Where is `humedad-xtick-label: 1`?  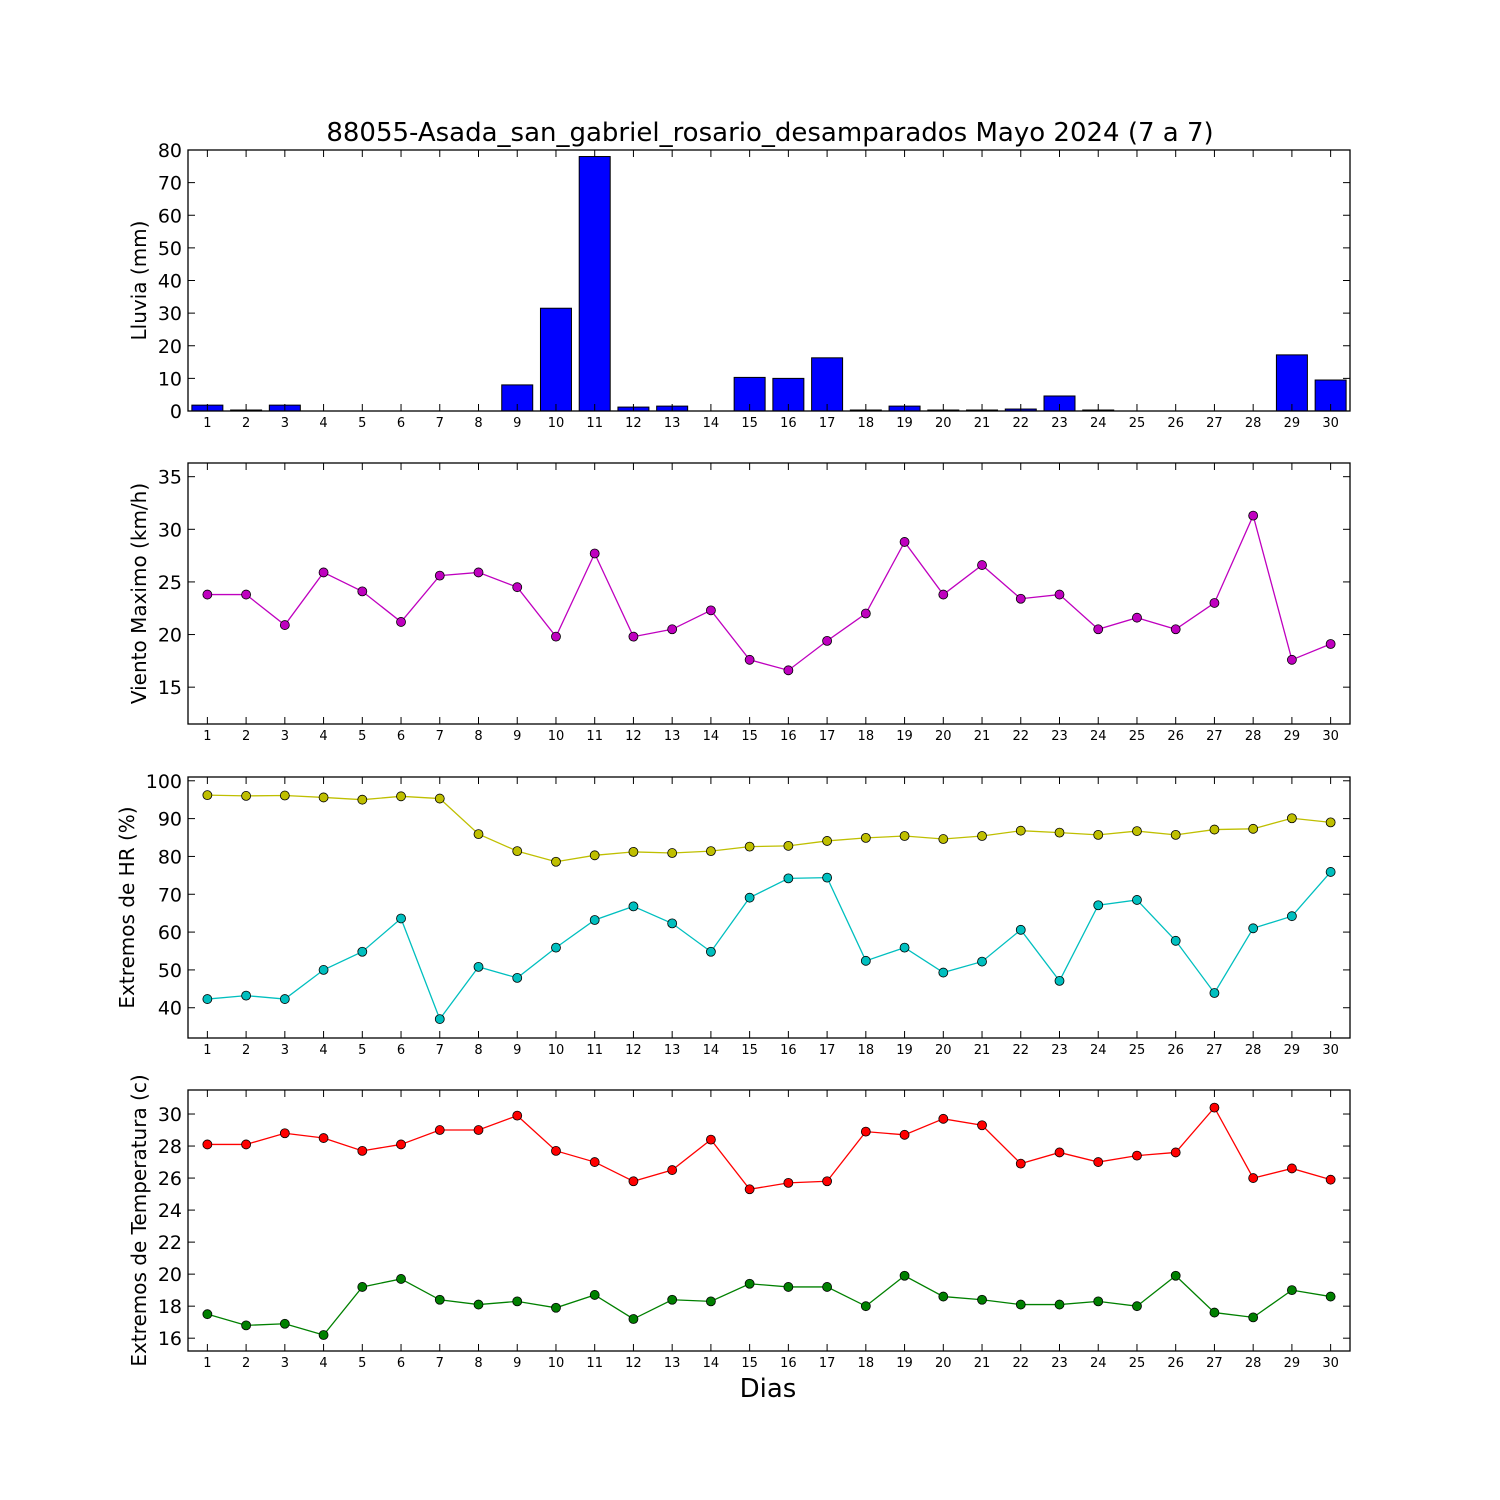 humedad-xtick-label: 1 is located at coordinates (207, 1050).